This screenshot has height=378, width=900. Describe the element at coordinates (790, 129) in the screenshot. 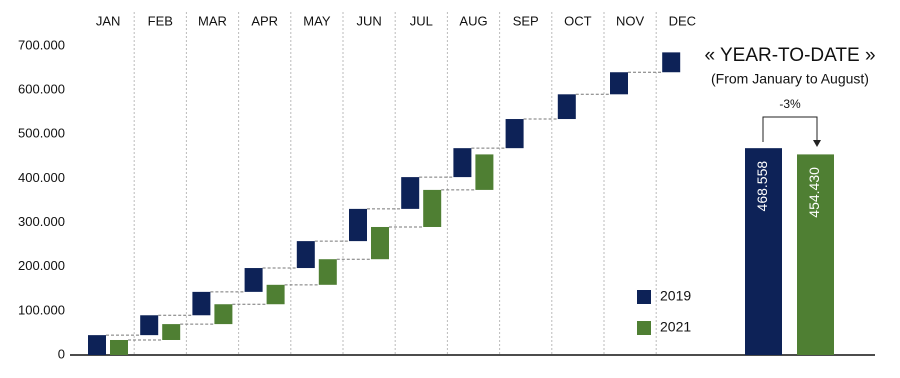

I see `change-bracket` at that location.